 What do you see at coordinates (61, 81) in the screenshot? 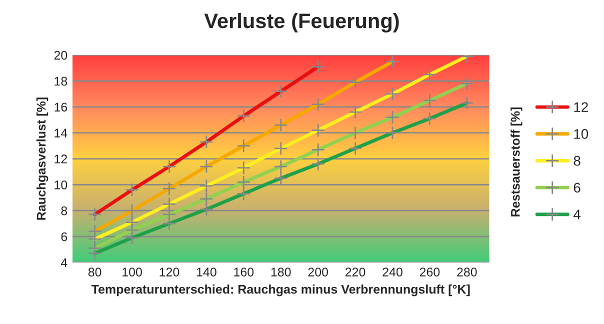
I see `y-tick-label: 18` at bounding box center [61, 81].